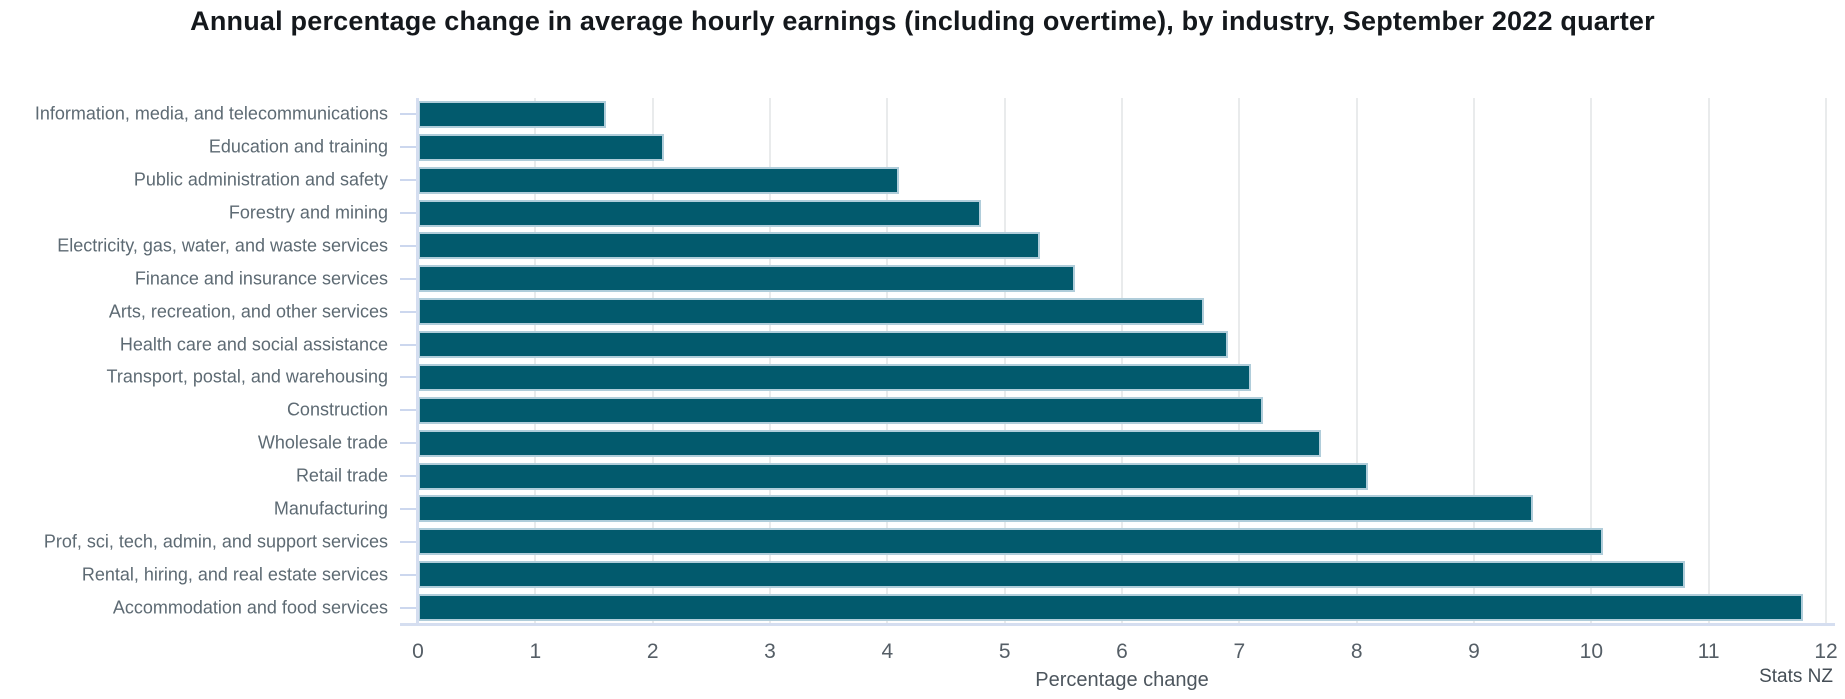  Describe the element at coordinates (1122, 651) in the screenshot. I see `x-tick-label: 6` at that location.